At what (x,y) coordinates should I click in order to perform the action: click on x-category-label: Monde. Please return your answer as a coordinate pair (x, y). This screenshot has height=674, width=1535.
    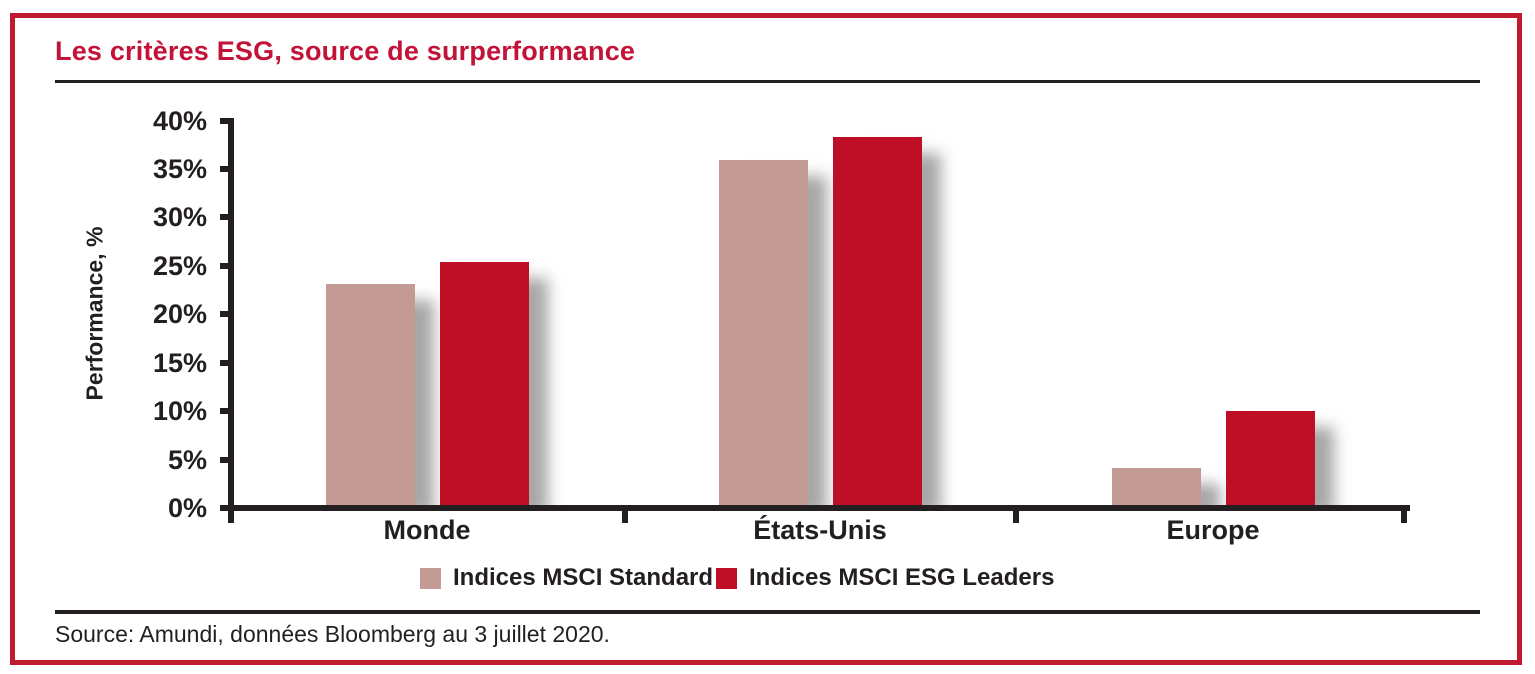
    Looking at the image, I should click on (427, 530).